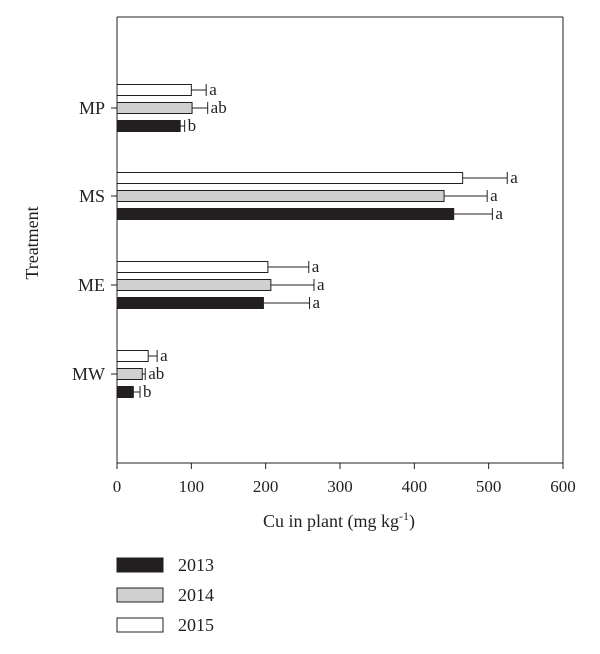 The width and height of the screenshot is (600, 654). I want to click on significance-label-me-2014: a, so click(321, 284).